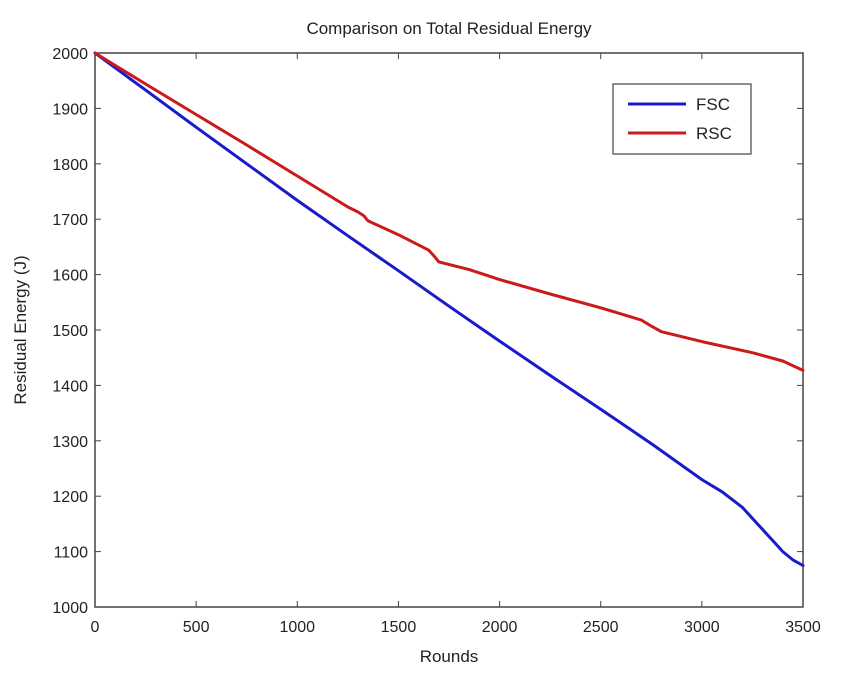 This screenshot has height=689, width=850. What do you see at coordinates (70, 54) in the screenshot?
I see `y-tick-label: 2000` at bounding box center [70, 54].